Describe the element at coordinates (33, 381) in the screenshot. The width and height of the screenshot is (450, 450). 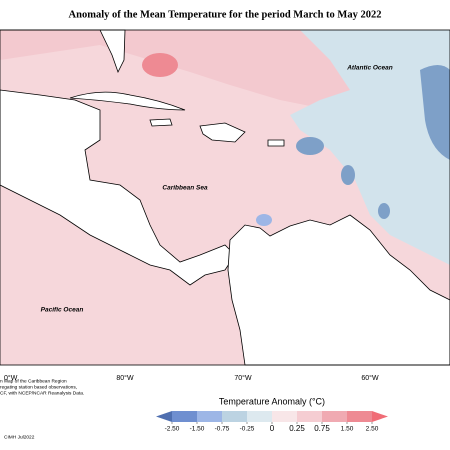
I see `footnote-line: n Map of the Caribbean Region` at that location.